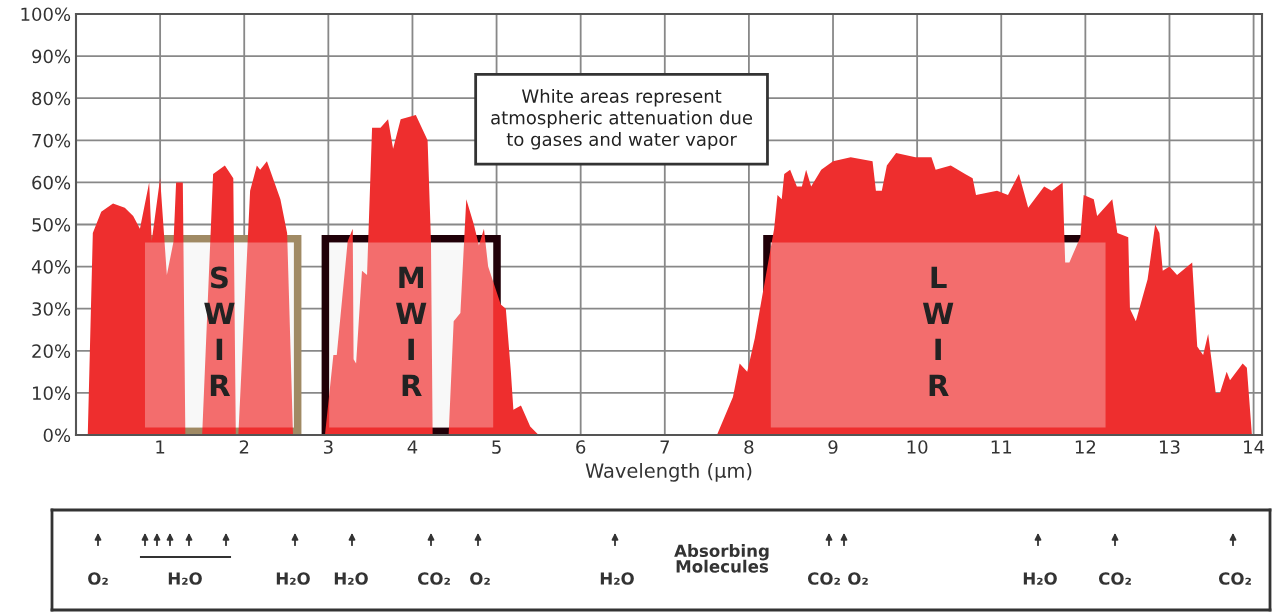 This screenshot has height=615, width=1284. I want to click on x-tick-label: 4, so click(412, 447).